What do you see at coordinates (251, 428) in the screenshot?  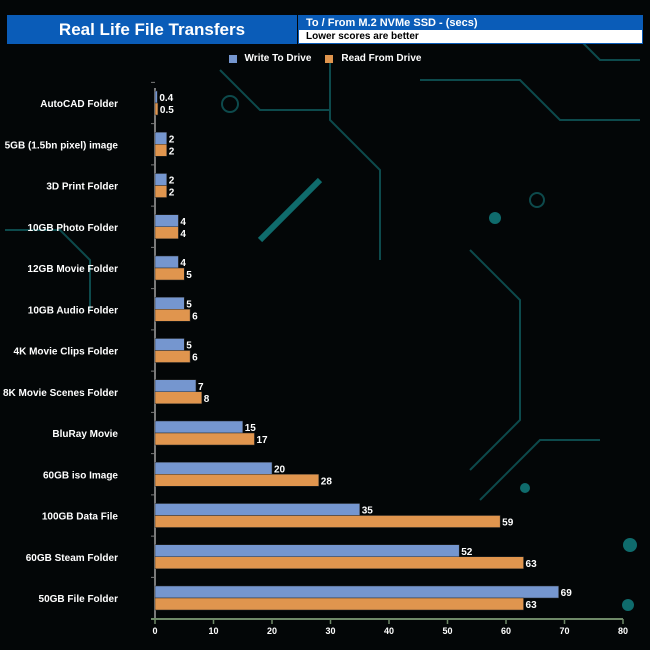 I see `data-label-write: 15` at bounding box center [251, 428].